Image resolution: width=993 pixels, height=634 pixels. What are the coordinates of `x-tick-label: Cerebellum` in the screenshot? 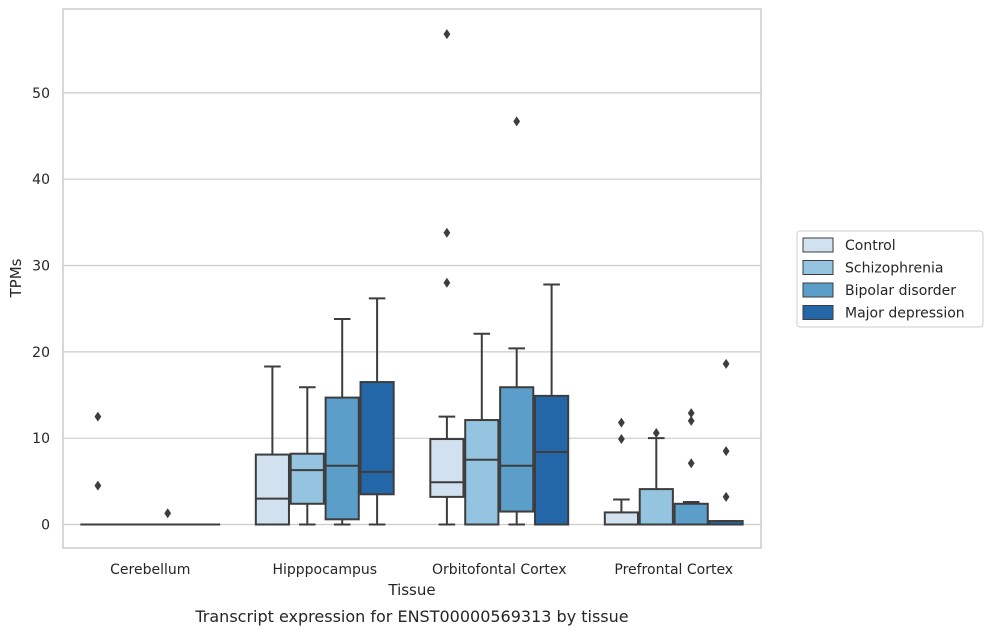 It's located at (150, 570).